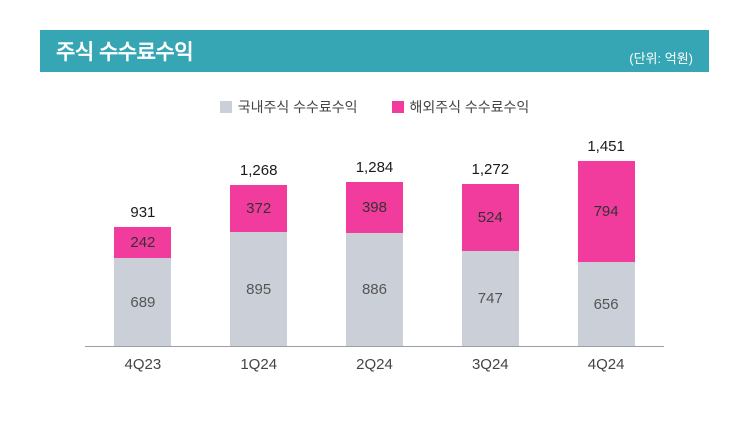 The width and height of the screenshot is (749, 422). Describe the element at coordinates (259, 208) in the screenshot. I see `bar-segment-overseas: 372` at that location.